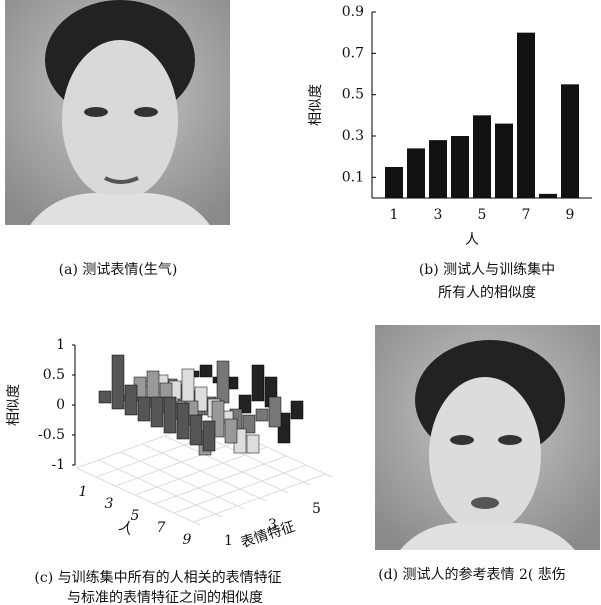  I want to click on z-tick-label: 0.5, so click(54, 375).